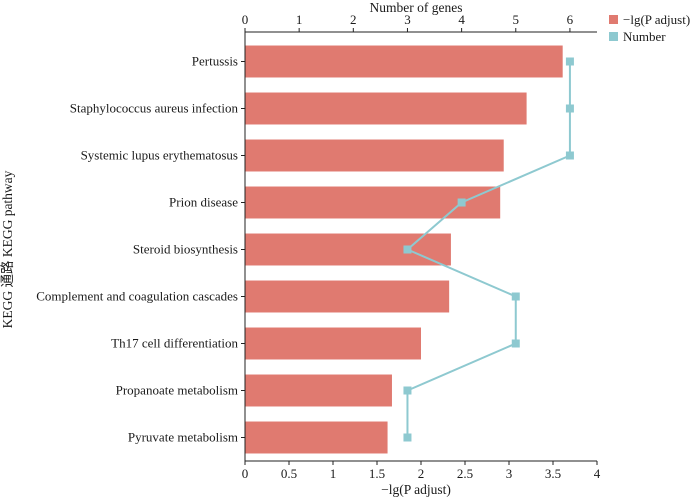  Describe the element at coordinates (7, 249) in the screenshot. I see `y-axis-title: KEGG 通路 KEGG pathway` at that location.